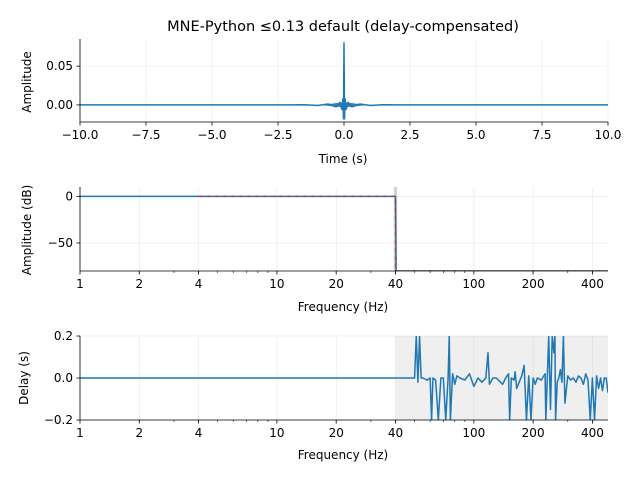  I want to click on ax1-ytick-label: 0, so click(69, 196).